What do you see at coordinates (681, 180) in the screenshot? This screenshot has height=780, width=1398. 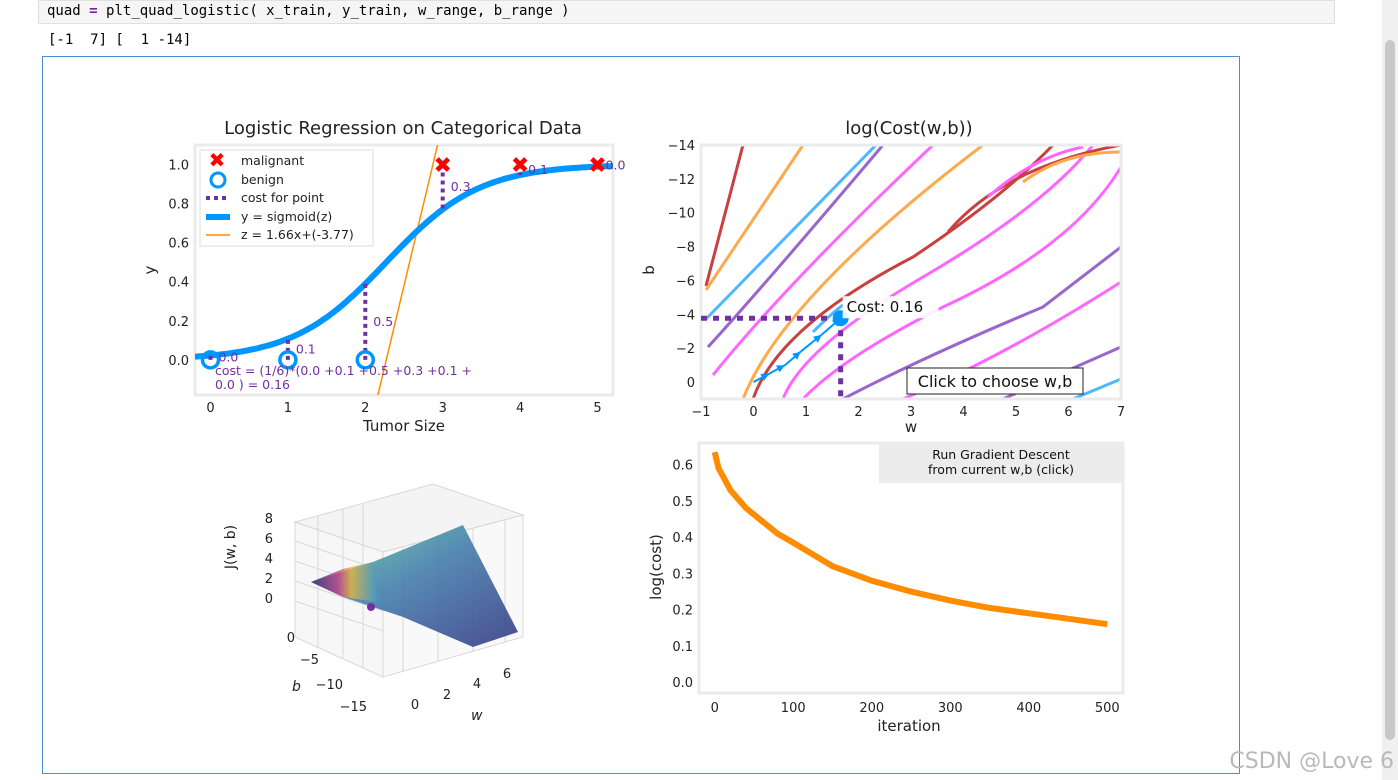 I see `p2-ytick: −12` at bounding box center [681, 180].